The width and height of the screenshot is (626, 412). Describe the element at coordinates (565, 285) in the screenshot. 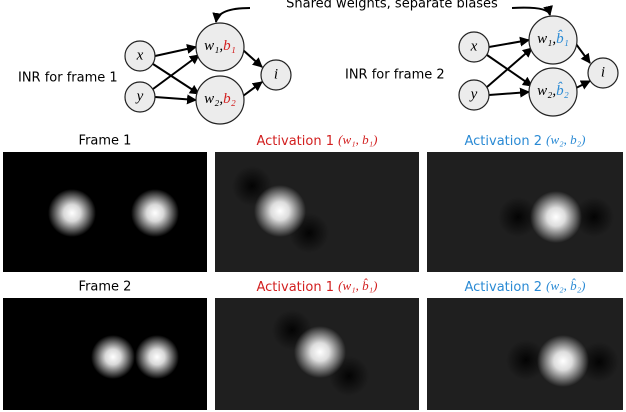

I see `title-params: (w₂, b̂₂)` at that location.